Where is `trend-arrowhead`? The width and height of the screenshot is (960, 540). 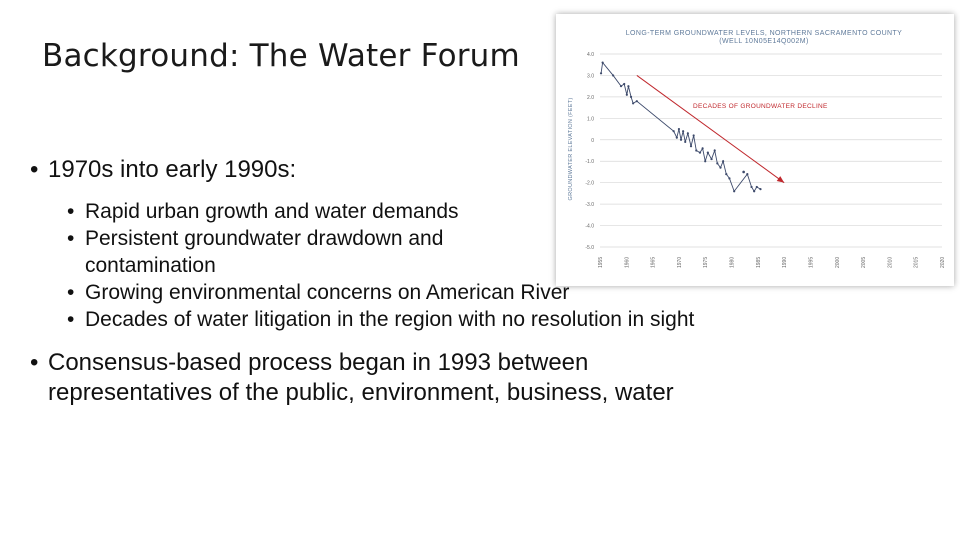
trend-arrowhead is located at coordinates (780, 179).